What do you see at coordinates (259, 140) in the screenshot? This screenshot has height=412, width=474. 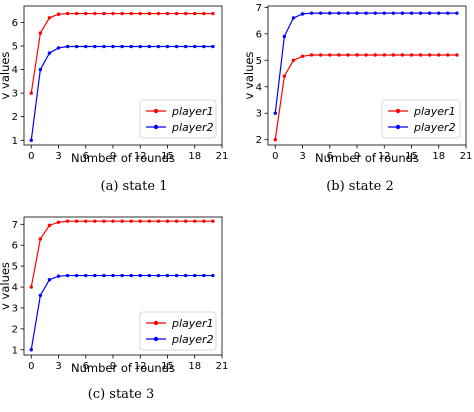 I see `y-tick-label: 2` at bounding box center [259, 140].